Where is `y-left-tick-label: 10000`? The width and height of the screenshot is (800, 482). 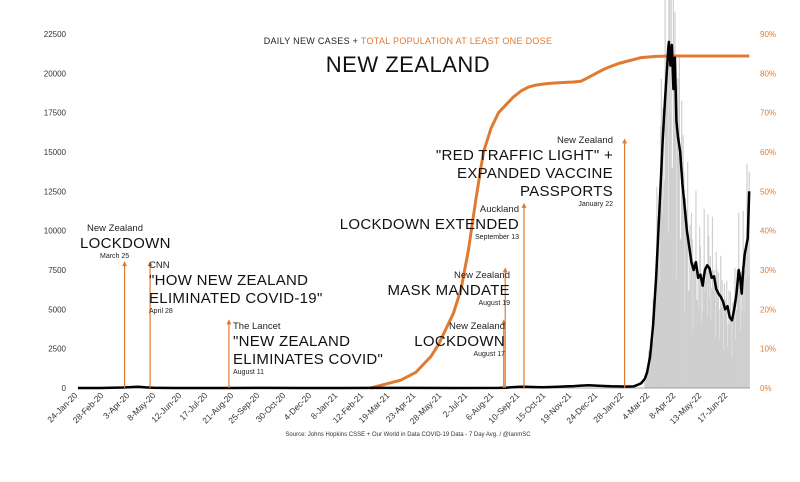 y-left-tick-label: 10000 is located at coordinates (55, 231).